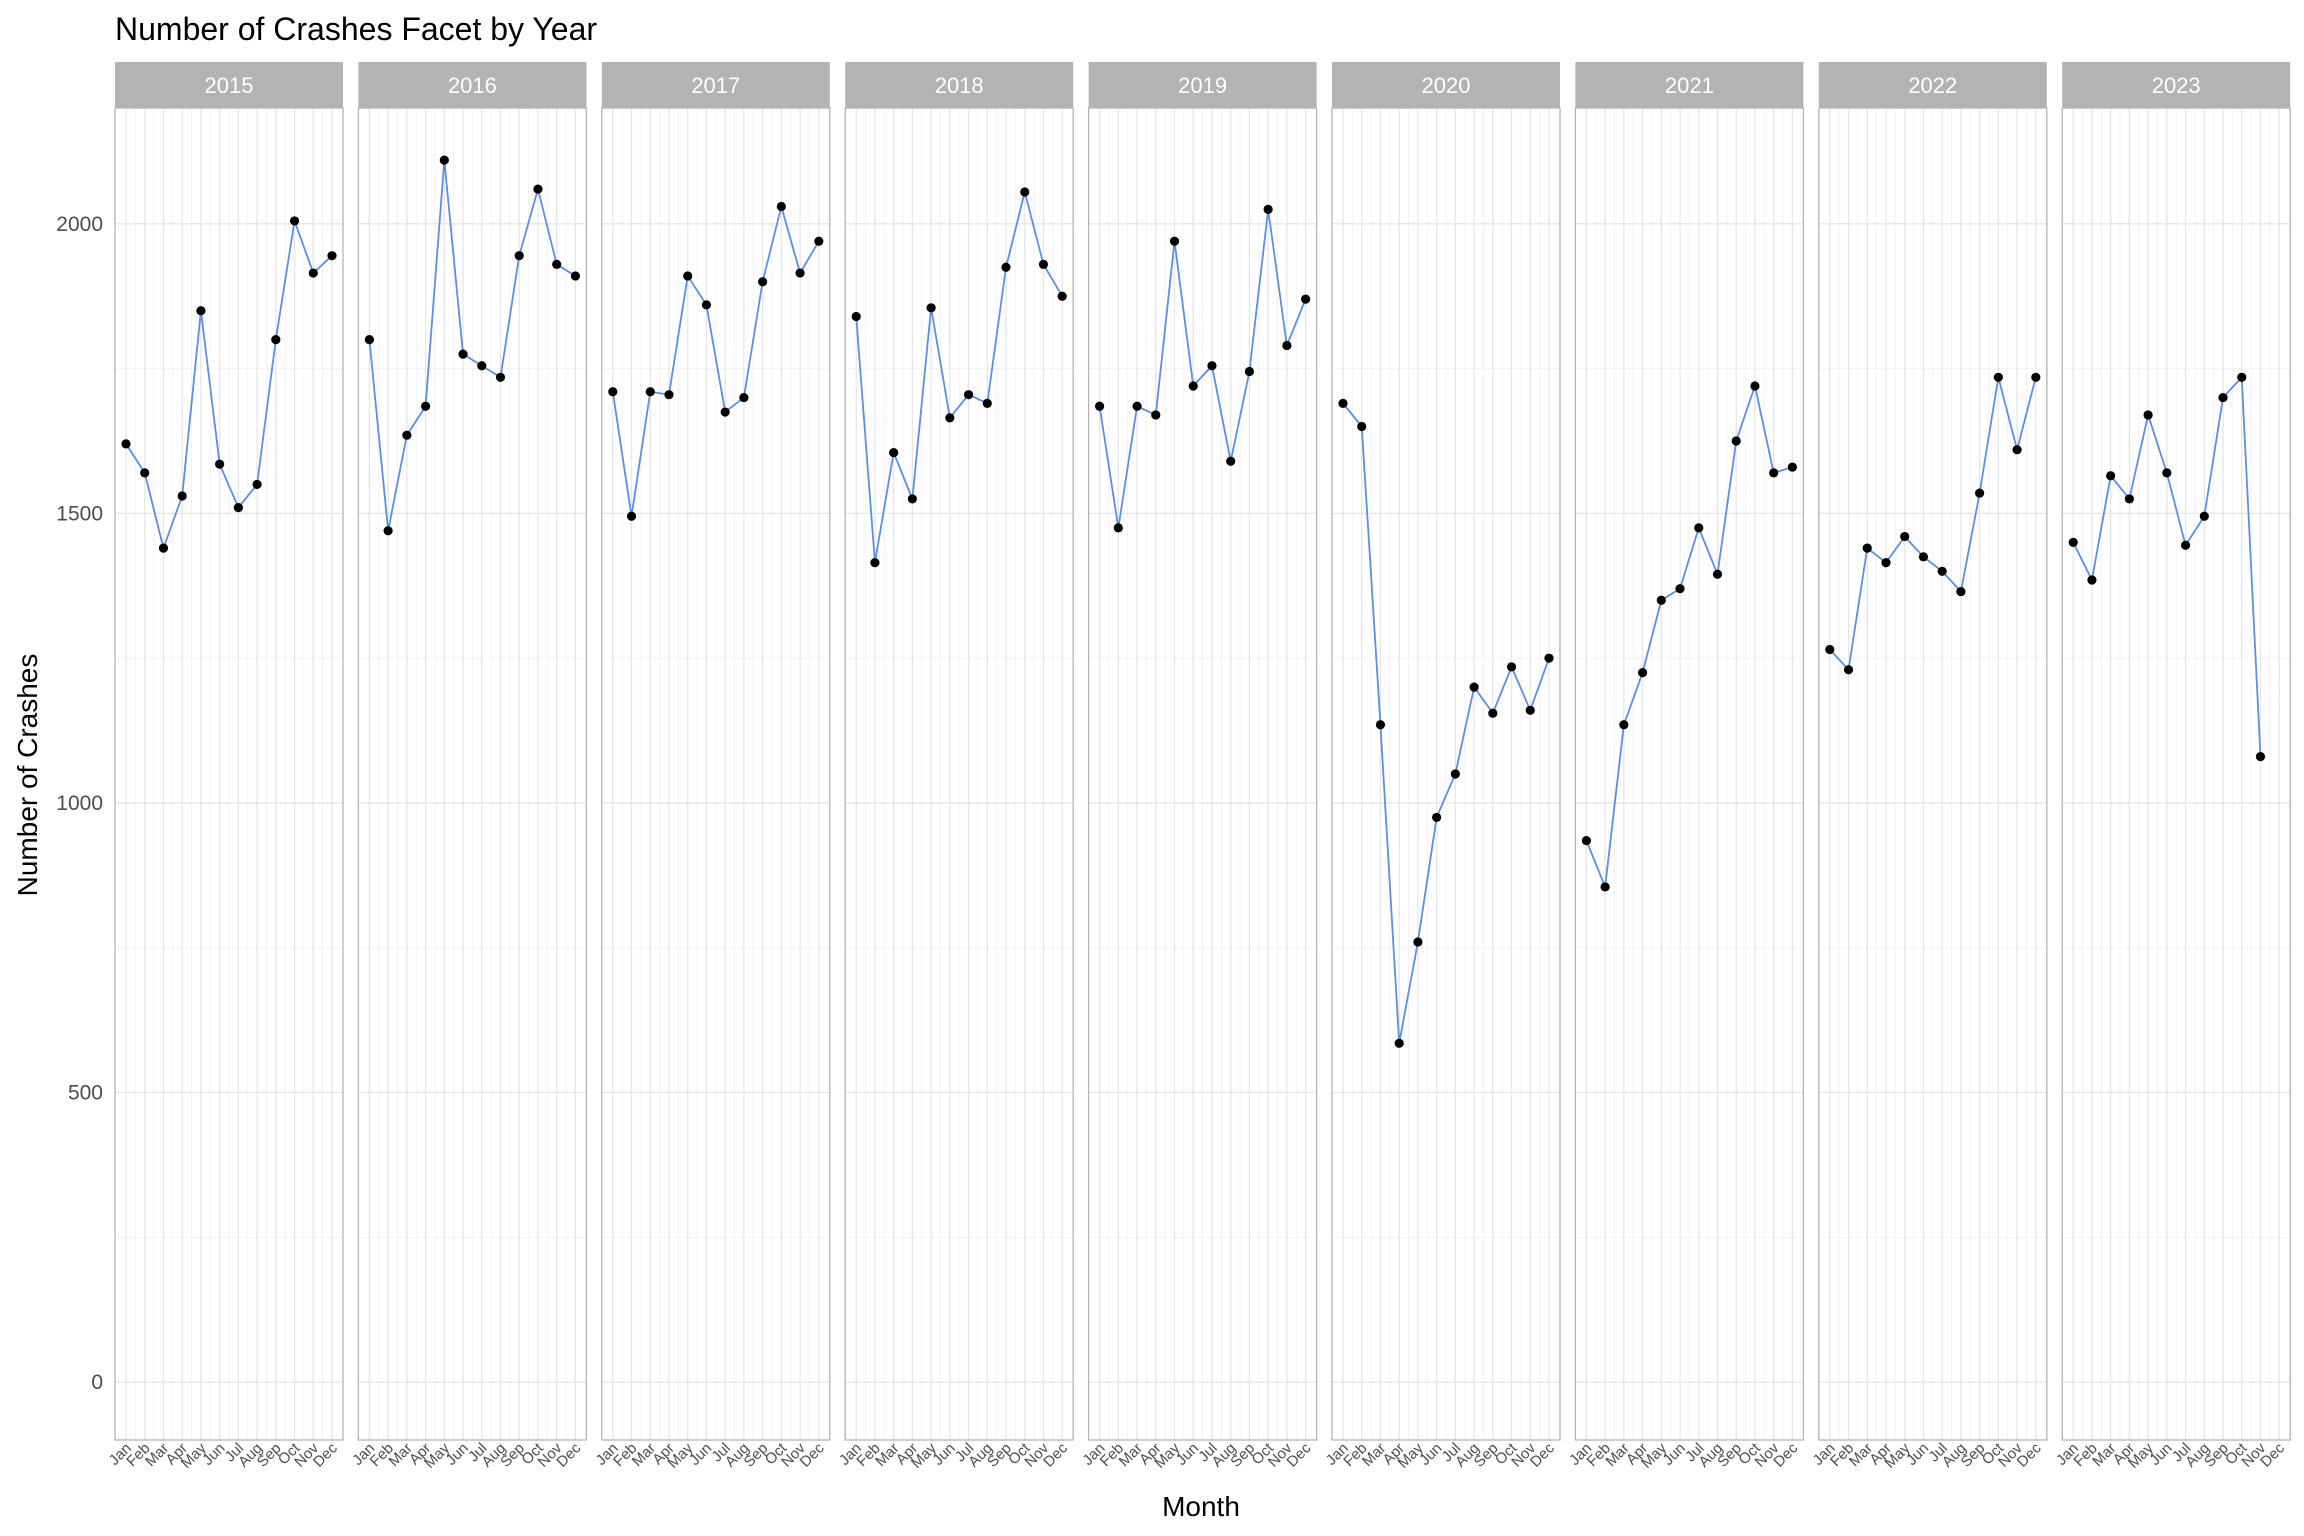 This screenshot has width=2304, height=1536. What do you see at coordinates (356, 29) in the screenshot?
I see `chart-title: Number of Crashes Facet by Year` at bounding box center [356, 29].